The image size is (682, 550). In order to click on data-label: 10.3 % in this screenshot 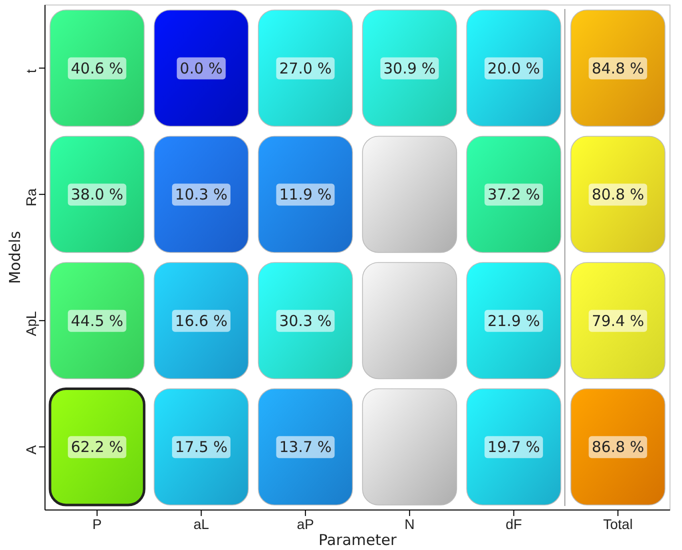, I will do `click(201, 195)`.